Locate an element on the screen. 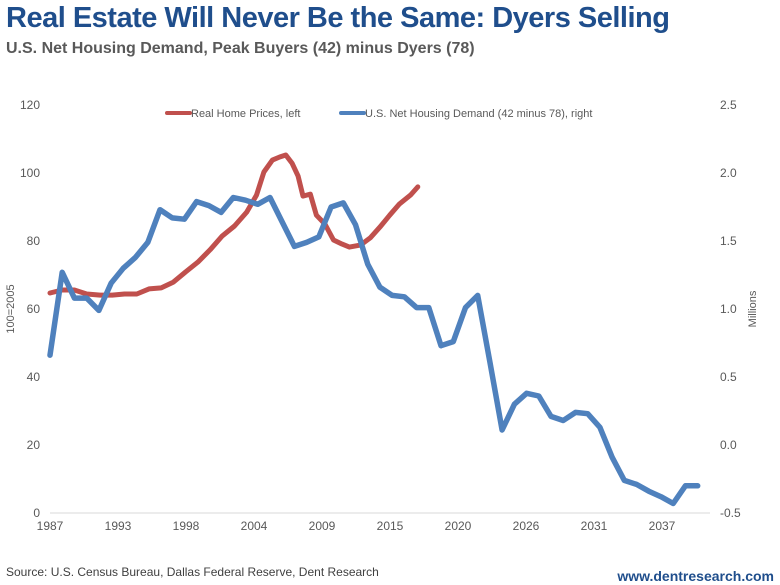 The height and width of the screenshot is (585, 780). x-tick-label: 2031 is located at coordinates (594, 526).